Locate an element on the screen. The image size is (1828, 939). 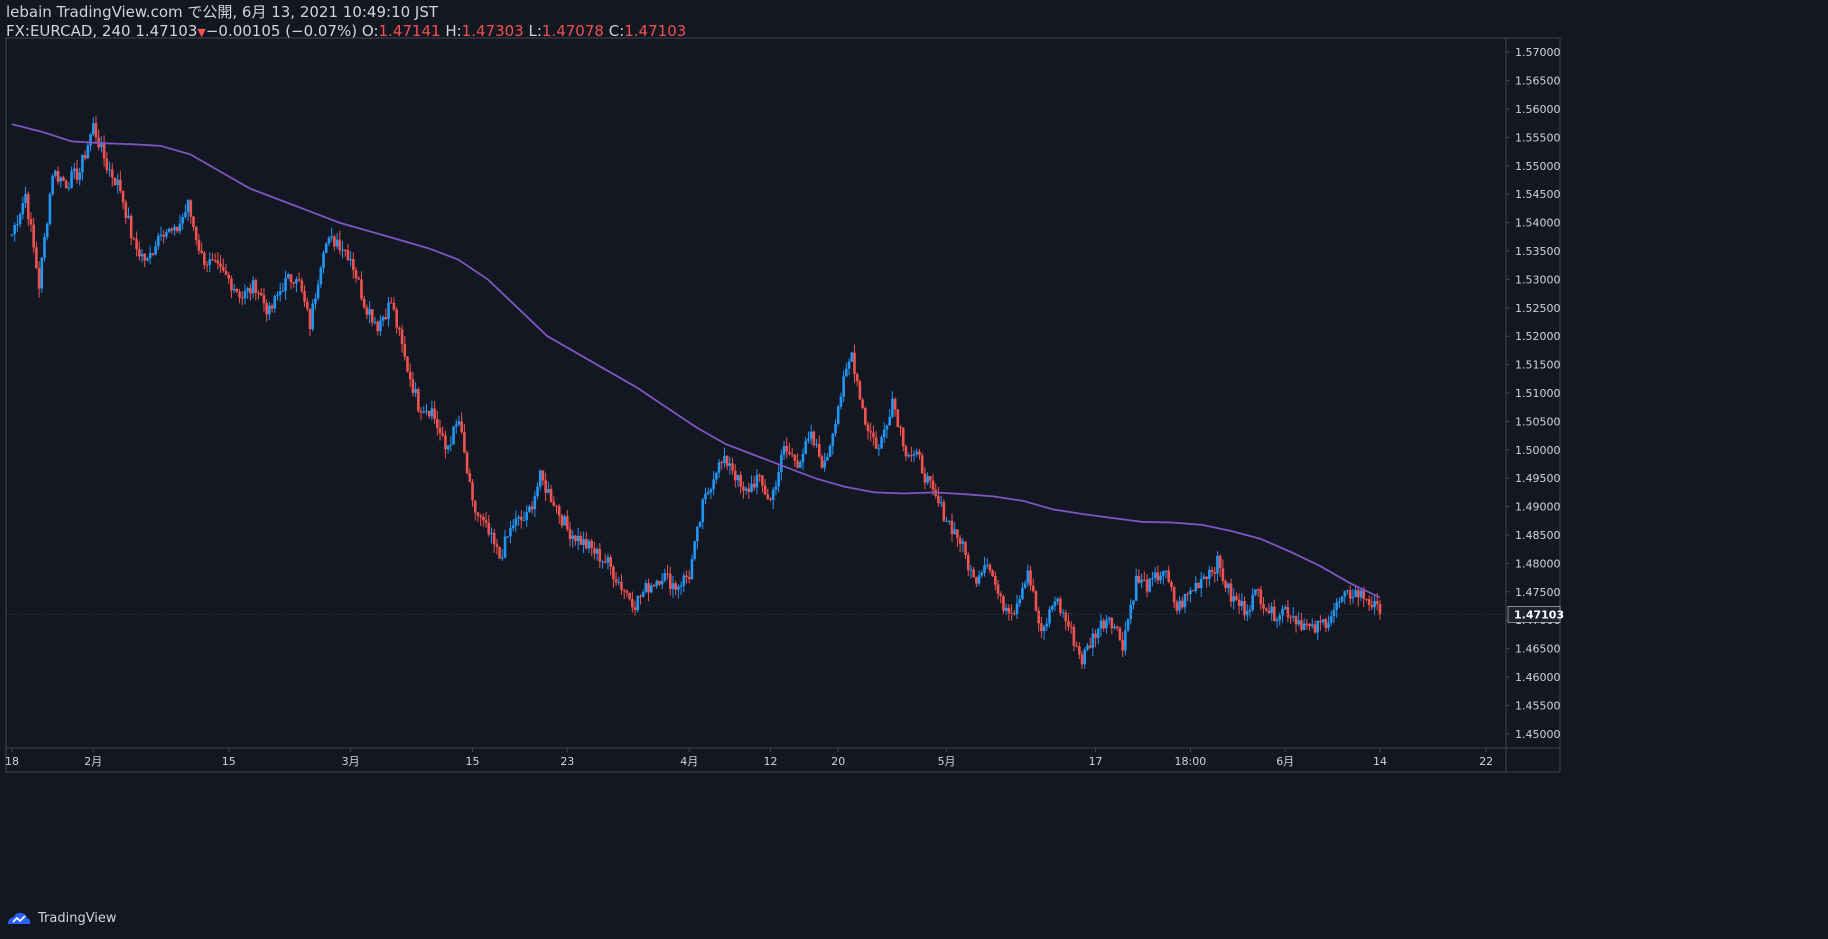
x-tick-label-2: 15 is located at coordinates (229, 761).